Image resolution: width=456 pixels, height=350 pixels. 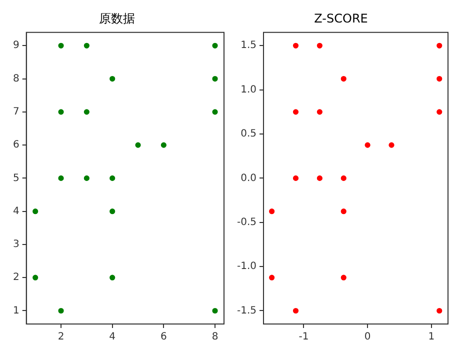 What do you see at coordinates (16, 278) in the screenshot?
I see `y-tick-label: 2` at bounding box center [16, 278].